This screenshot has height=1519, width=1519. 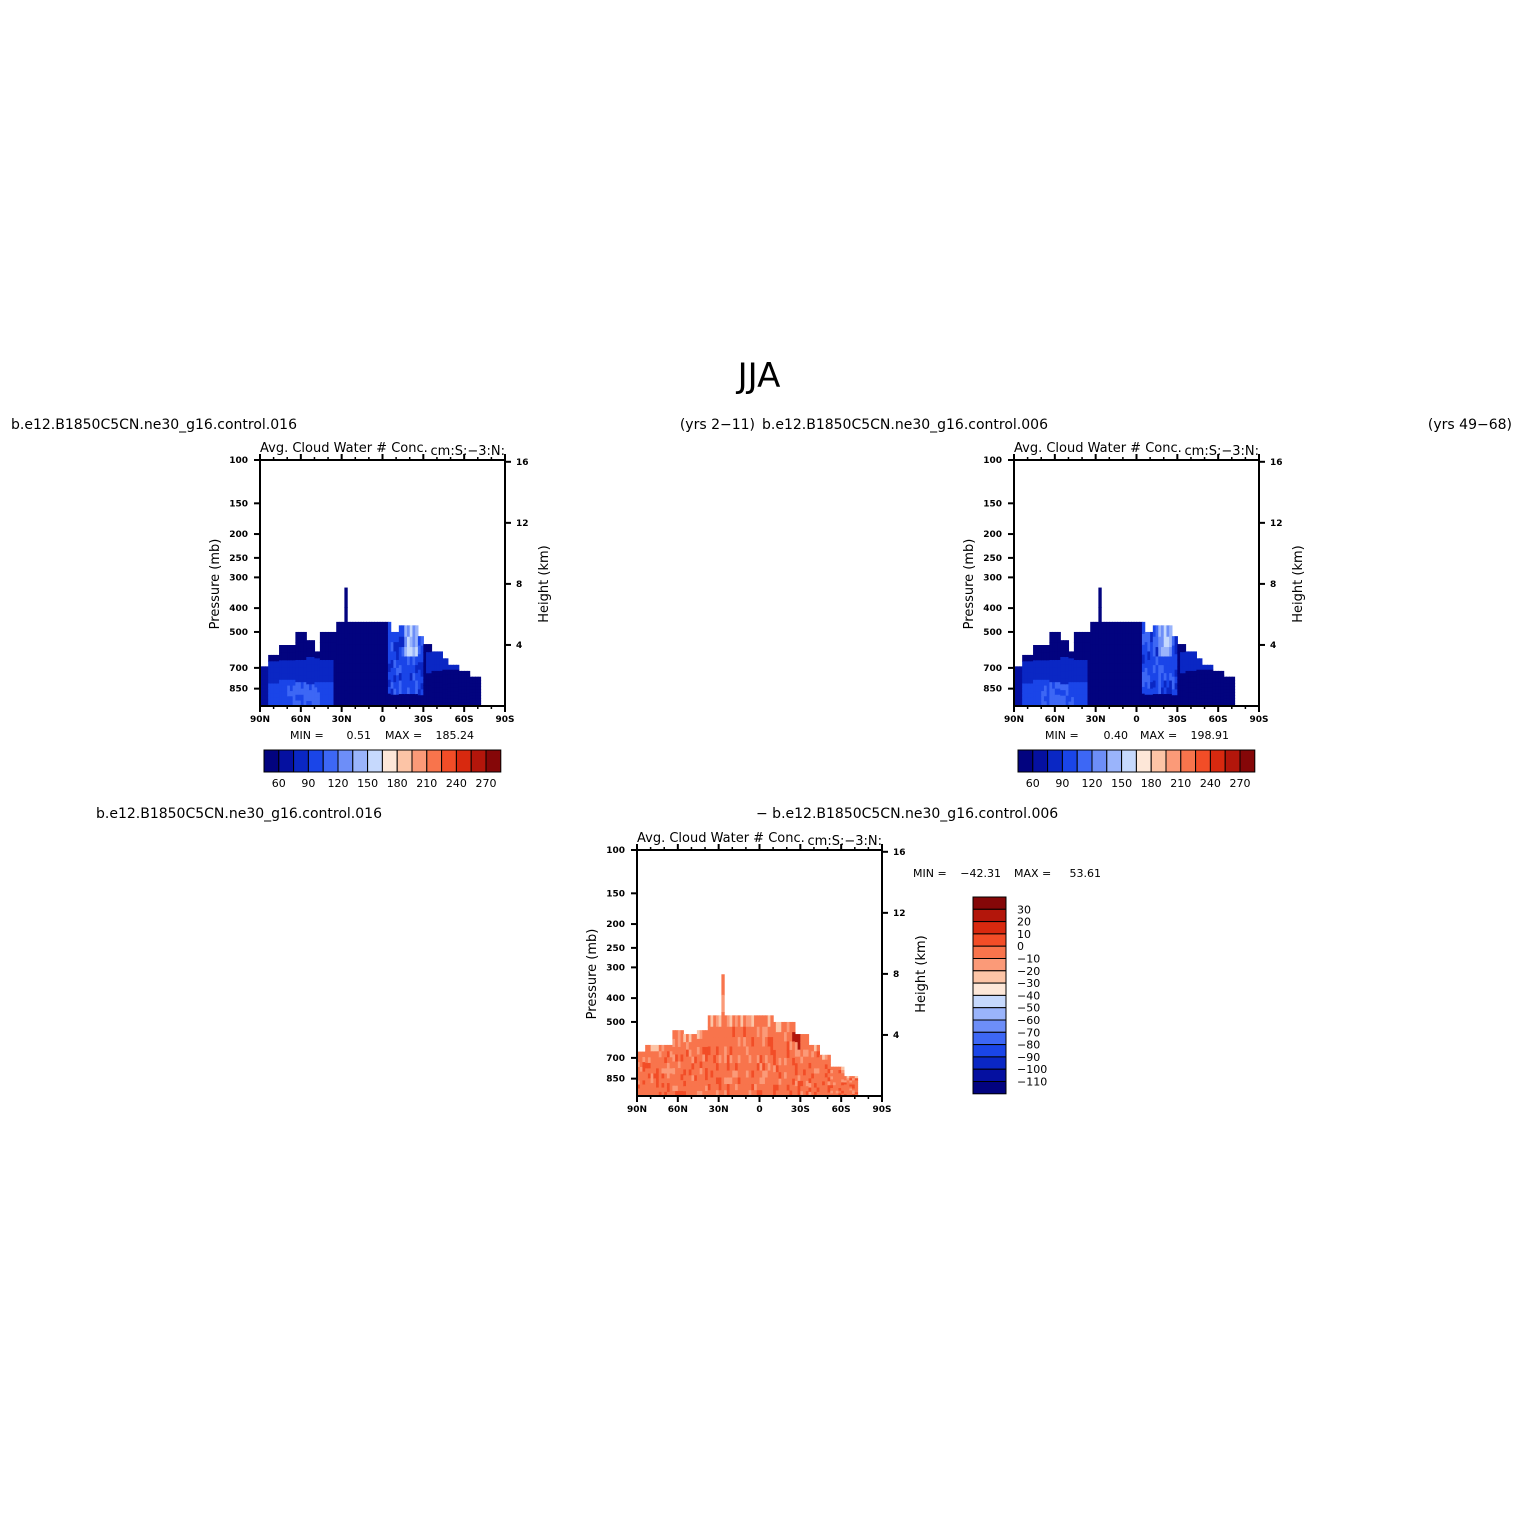 What do you see at coordinates (717, 425) in the screenshot?
I see `years-label: (yrs 2−11)` at bounding box center [717, 425].